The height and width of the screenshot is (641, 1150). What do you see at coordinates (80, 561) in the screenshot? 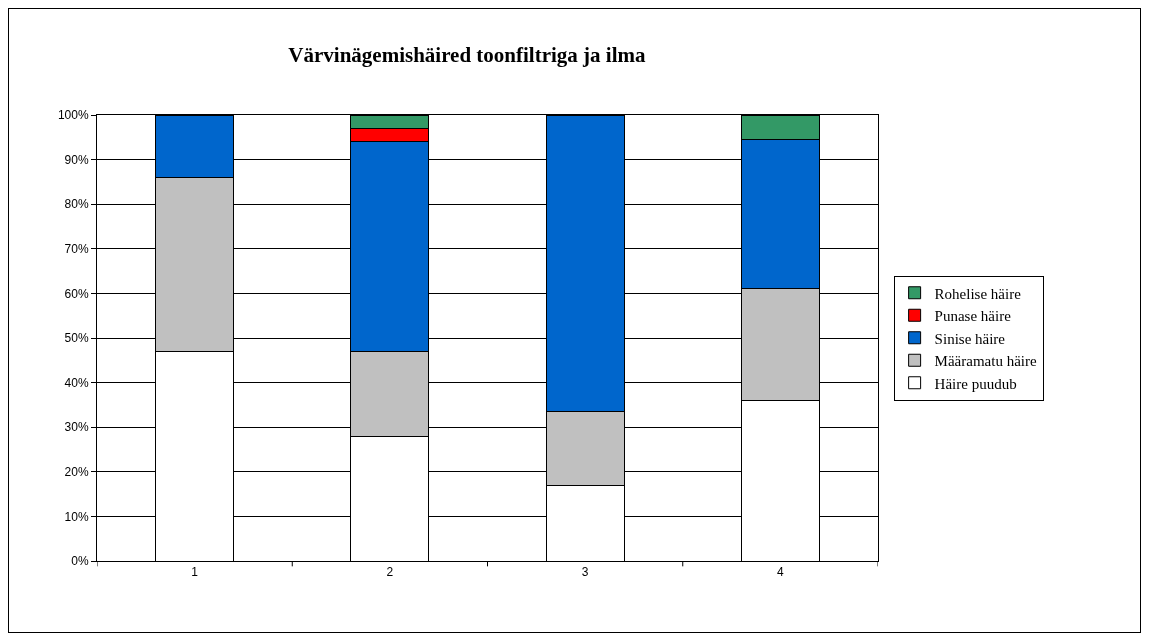
I see `y-tick-label: 0%` at bounding box center [80, 561].